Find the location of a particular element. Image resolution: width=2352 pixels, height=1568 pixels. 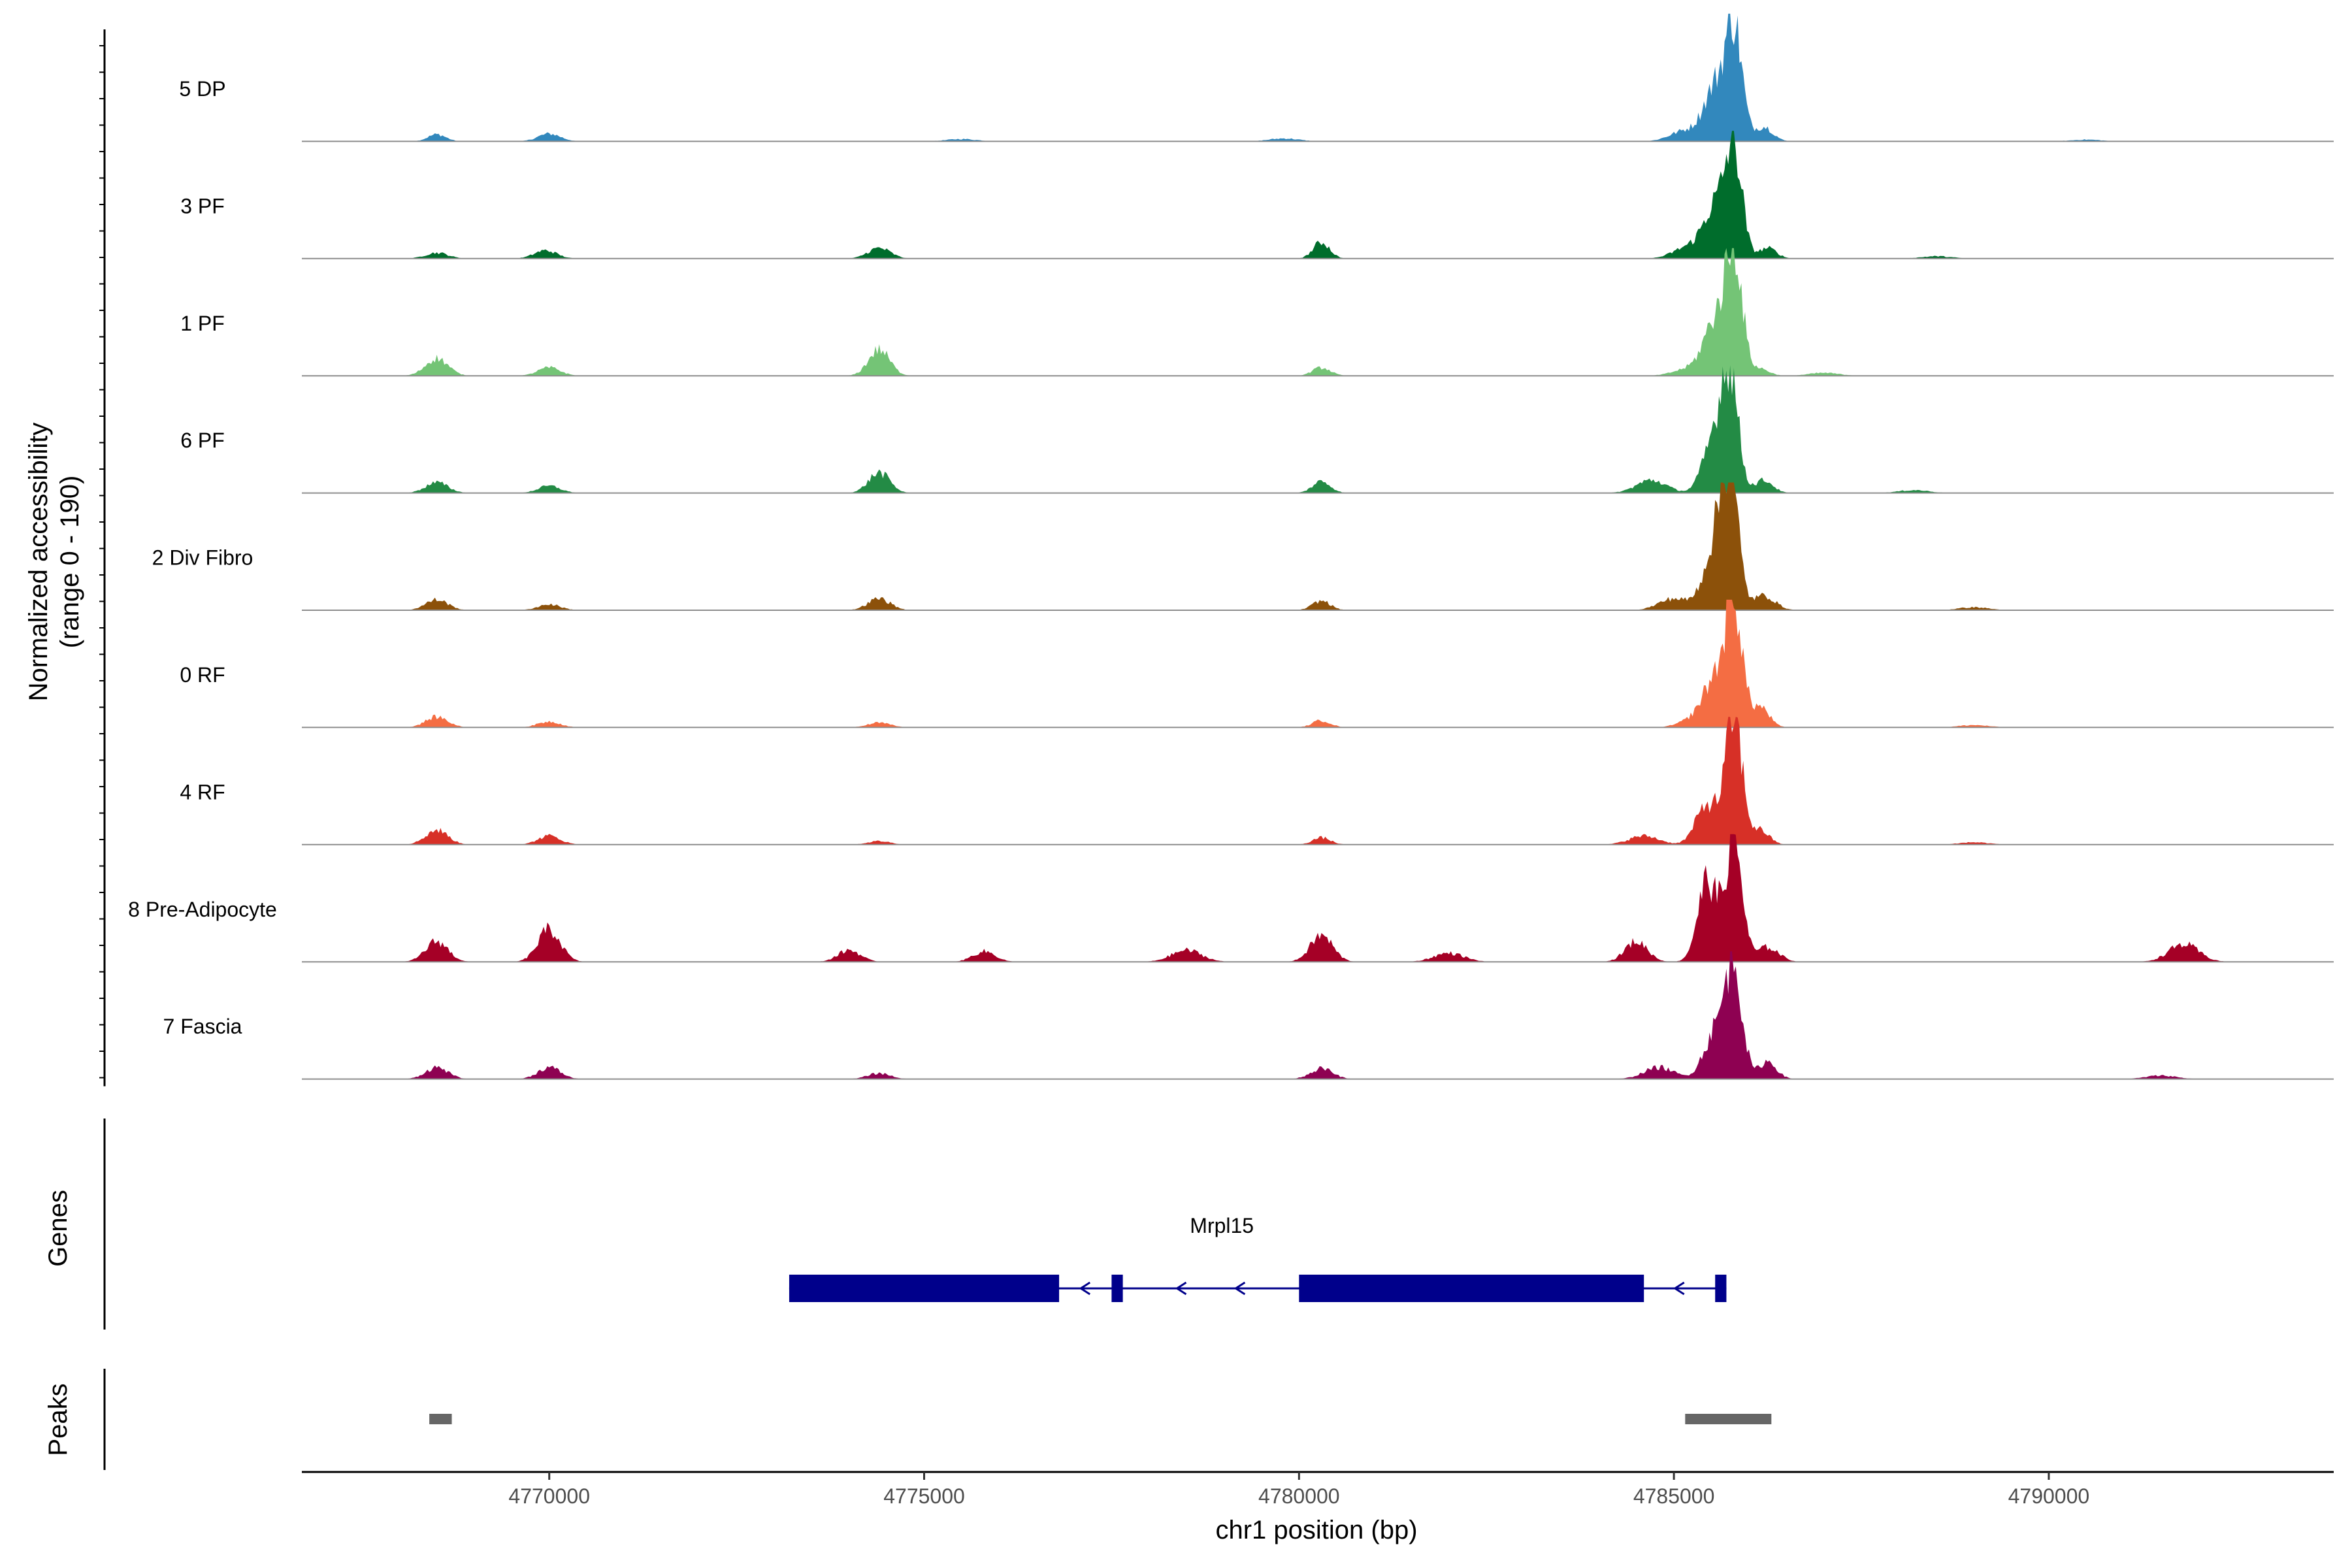

gene-name-label: Mrpl15 is located at coordinates (1222, 1225).